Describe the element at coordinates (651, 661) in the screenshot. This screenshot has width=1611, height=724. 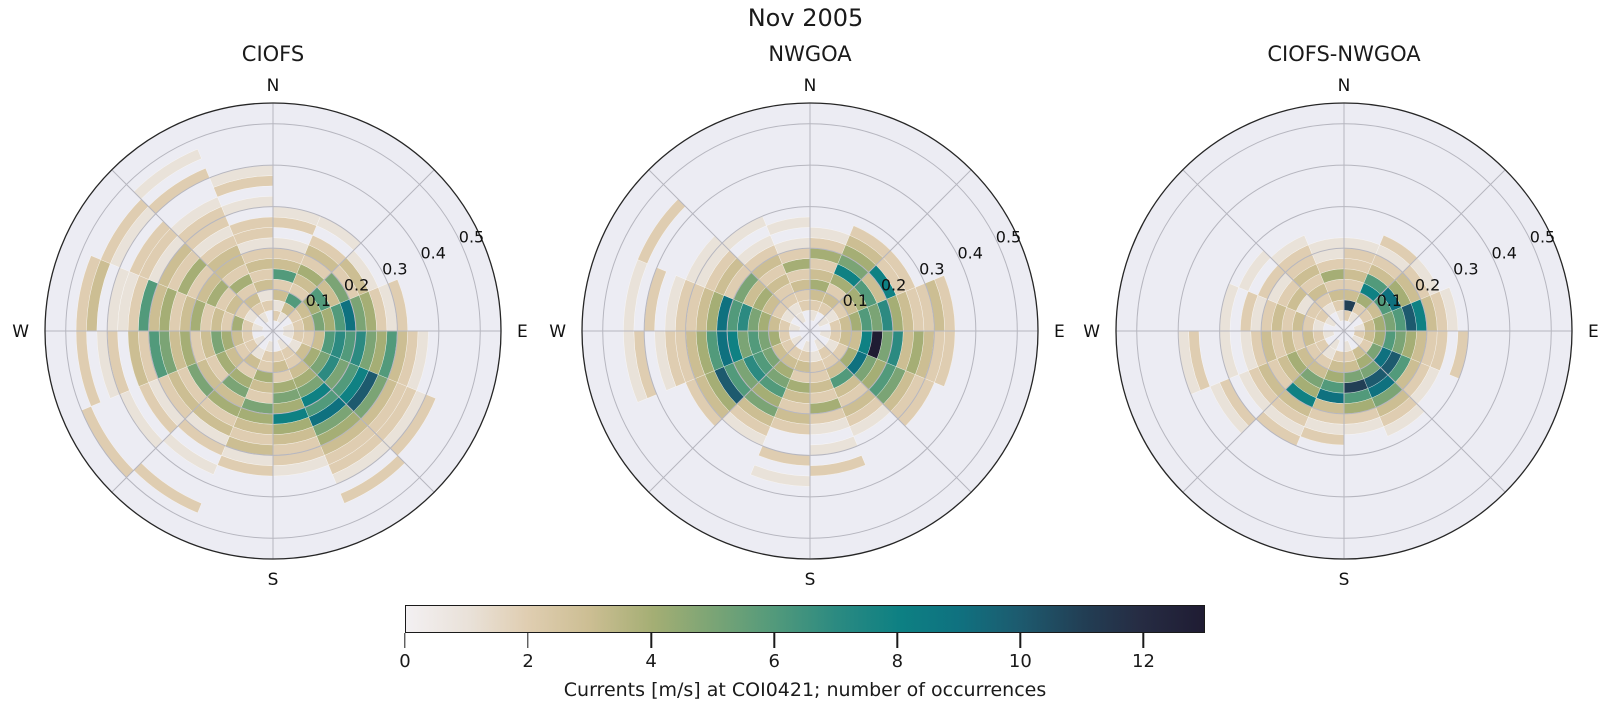
I see `colorbar-tick-label: 4` at that location.